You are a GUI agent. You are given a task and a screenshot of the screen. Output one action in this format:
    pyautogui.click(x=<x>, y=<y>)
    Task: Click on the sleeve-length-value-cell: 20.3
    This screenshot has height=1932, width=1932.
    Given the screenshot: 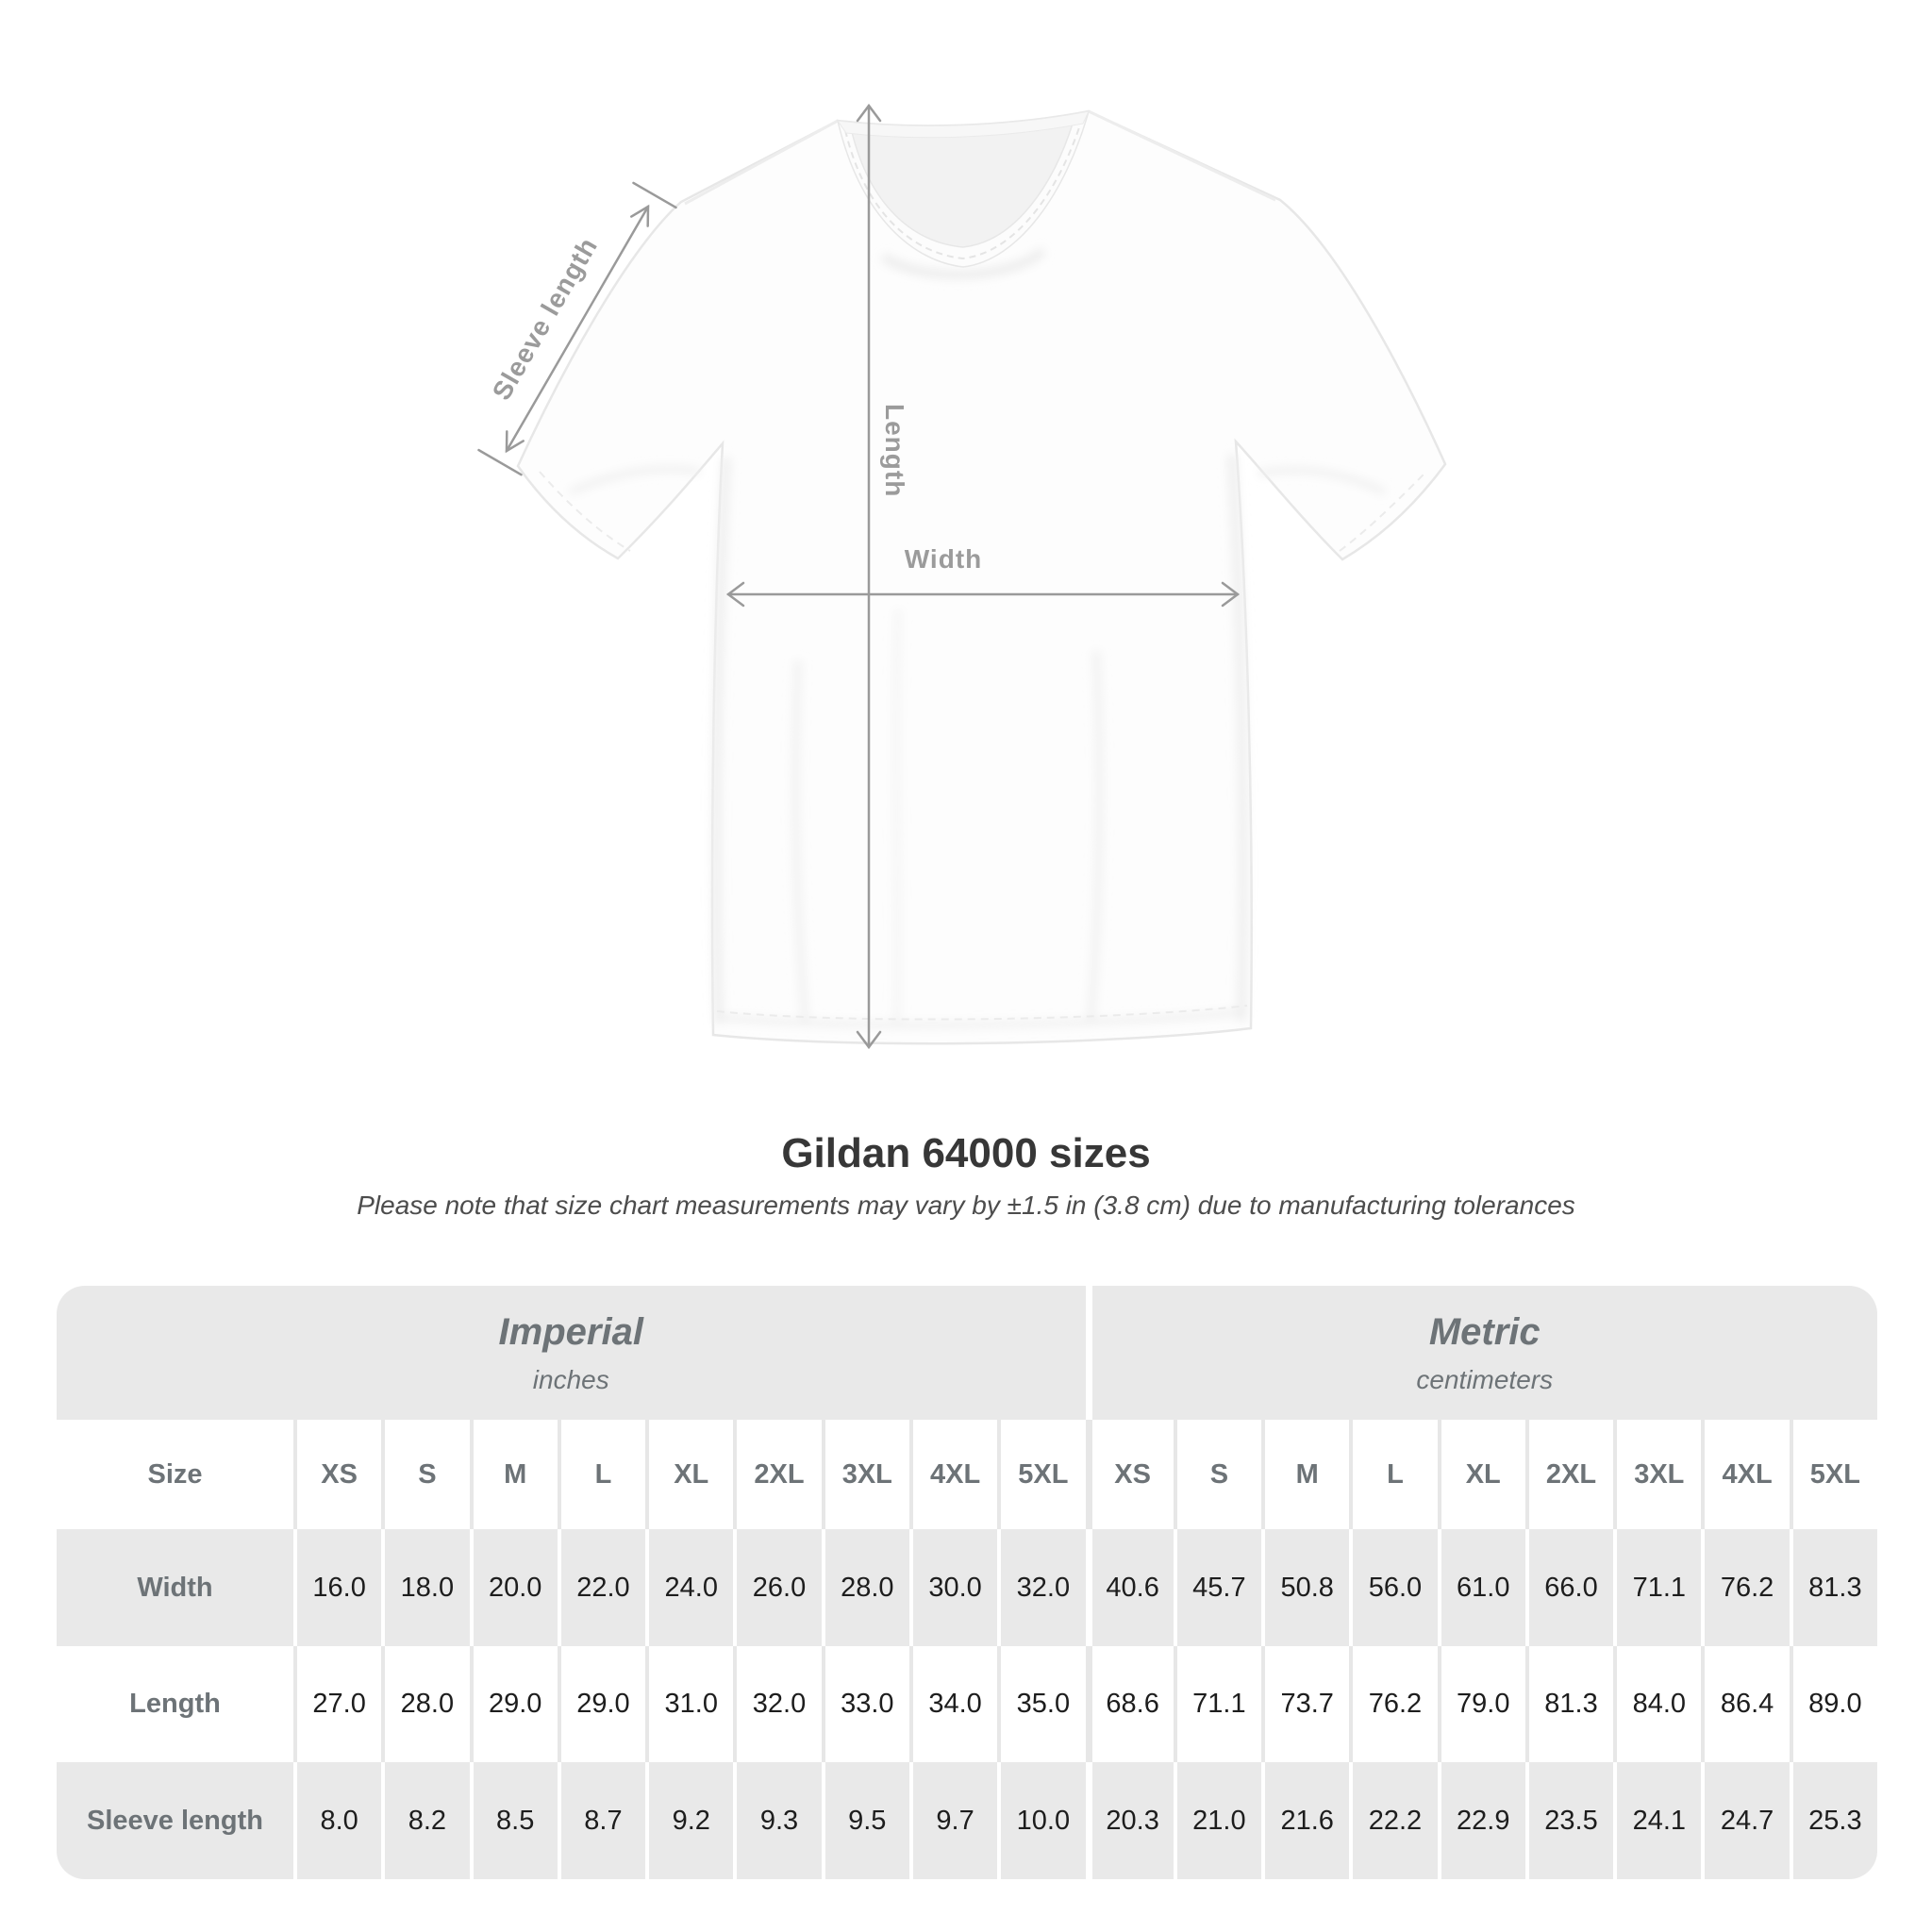 What is the action you would take?
    pyautogui.click(x=1130, y=1821)
    